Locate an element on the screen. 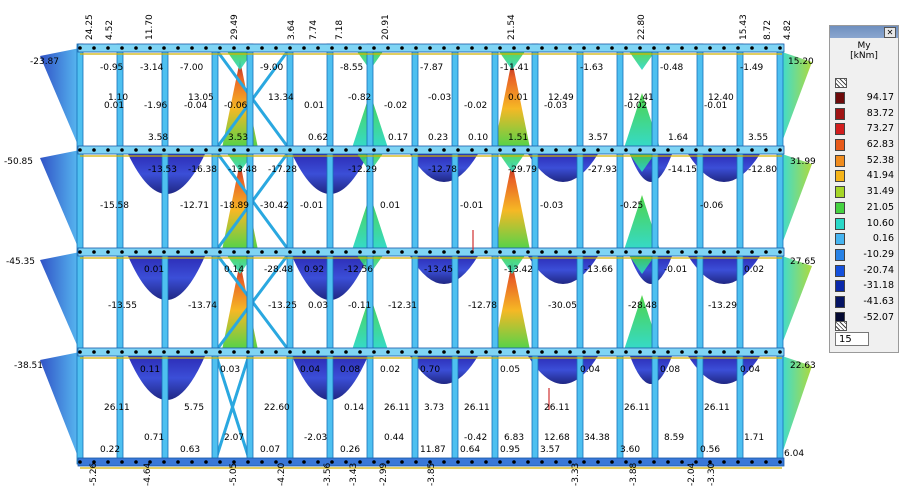 This screenshot has width=908, height=488. legend-row: 73.27 is located at coordinates (864, 129).